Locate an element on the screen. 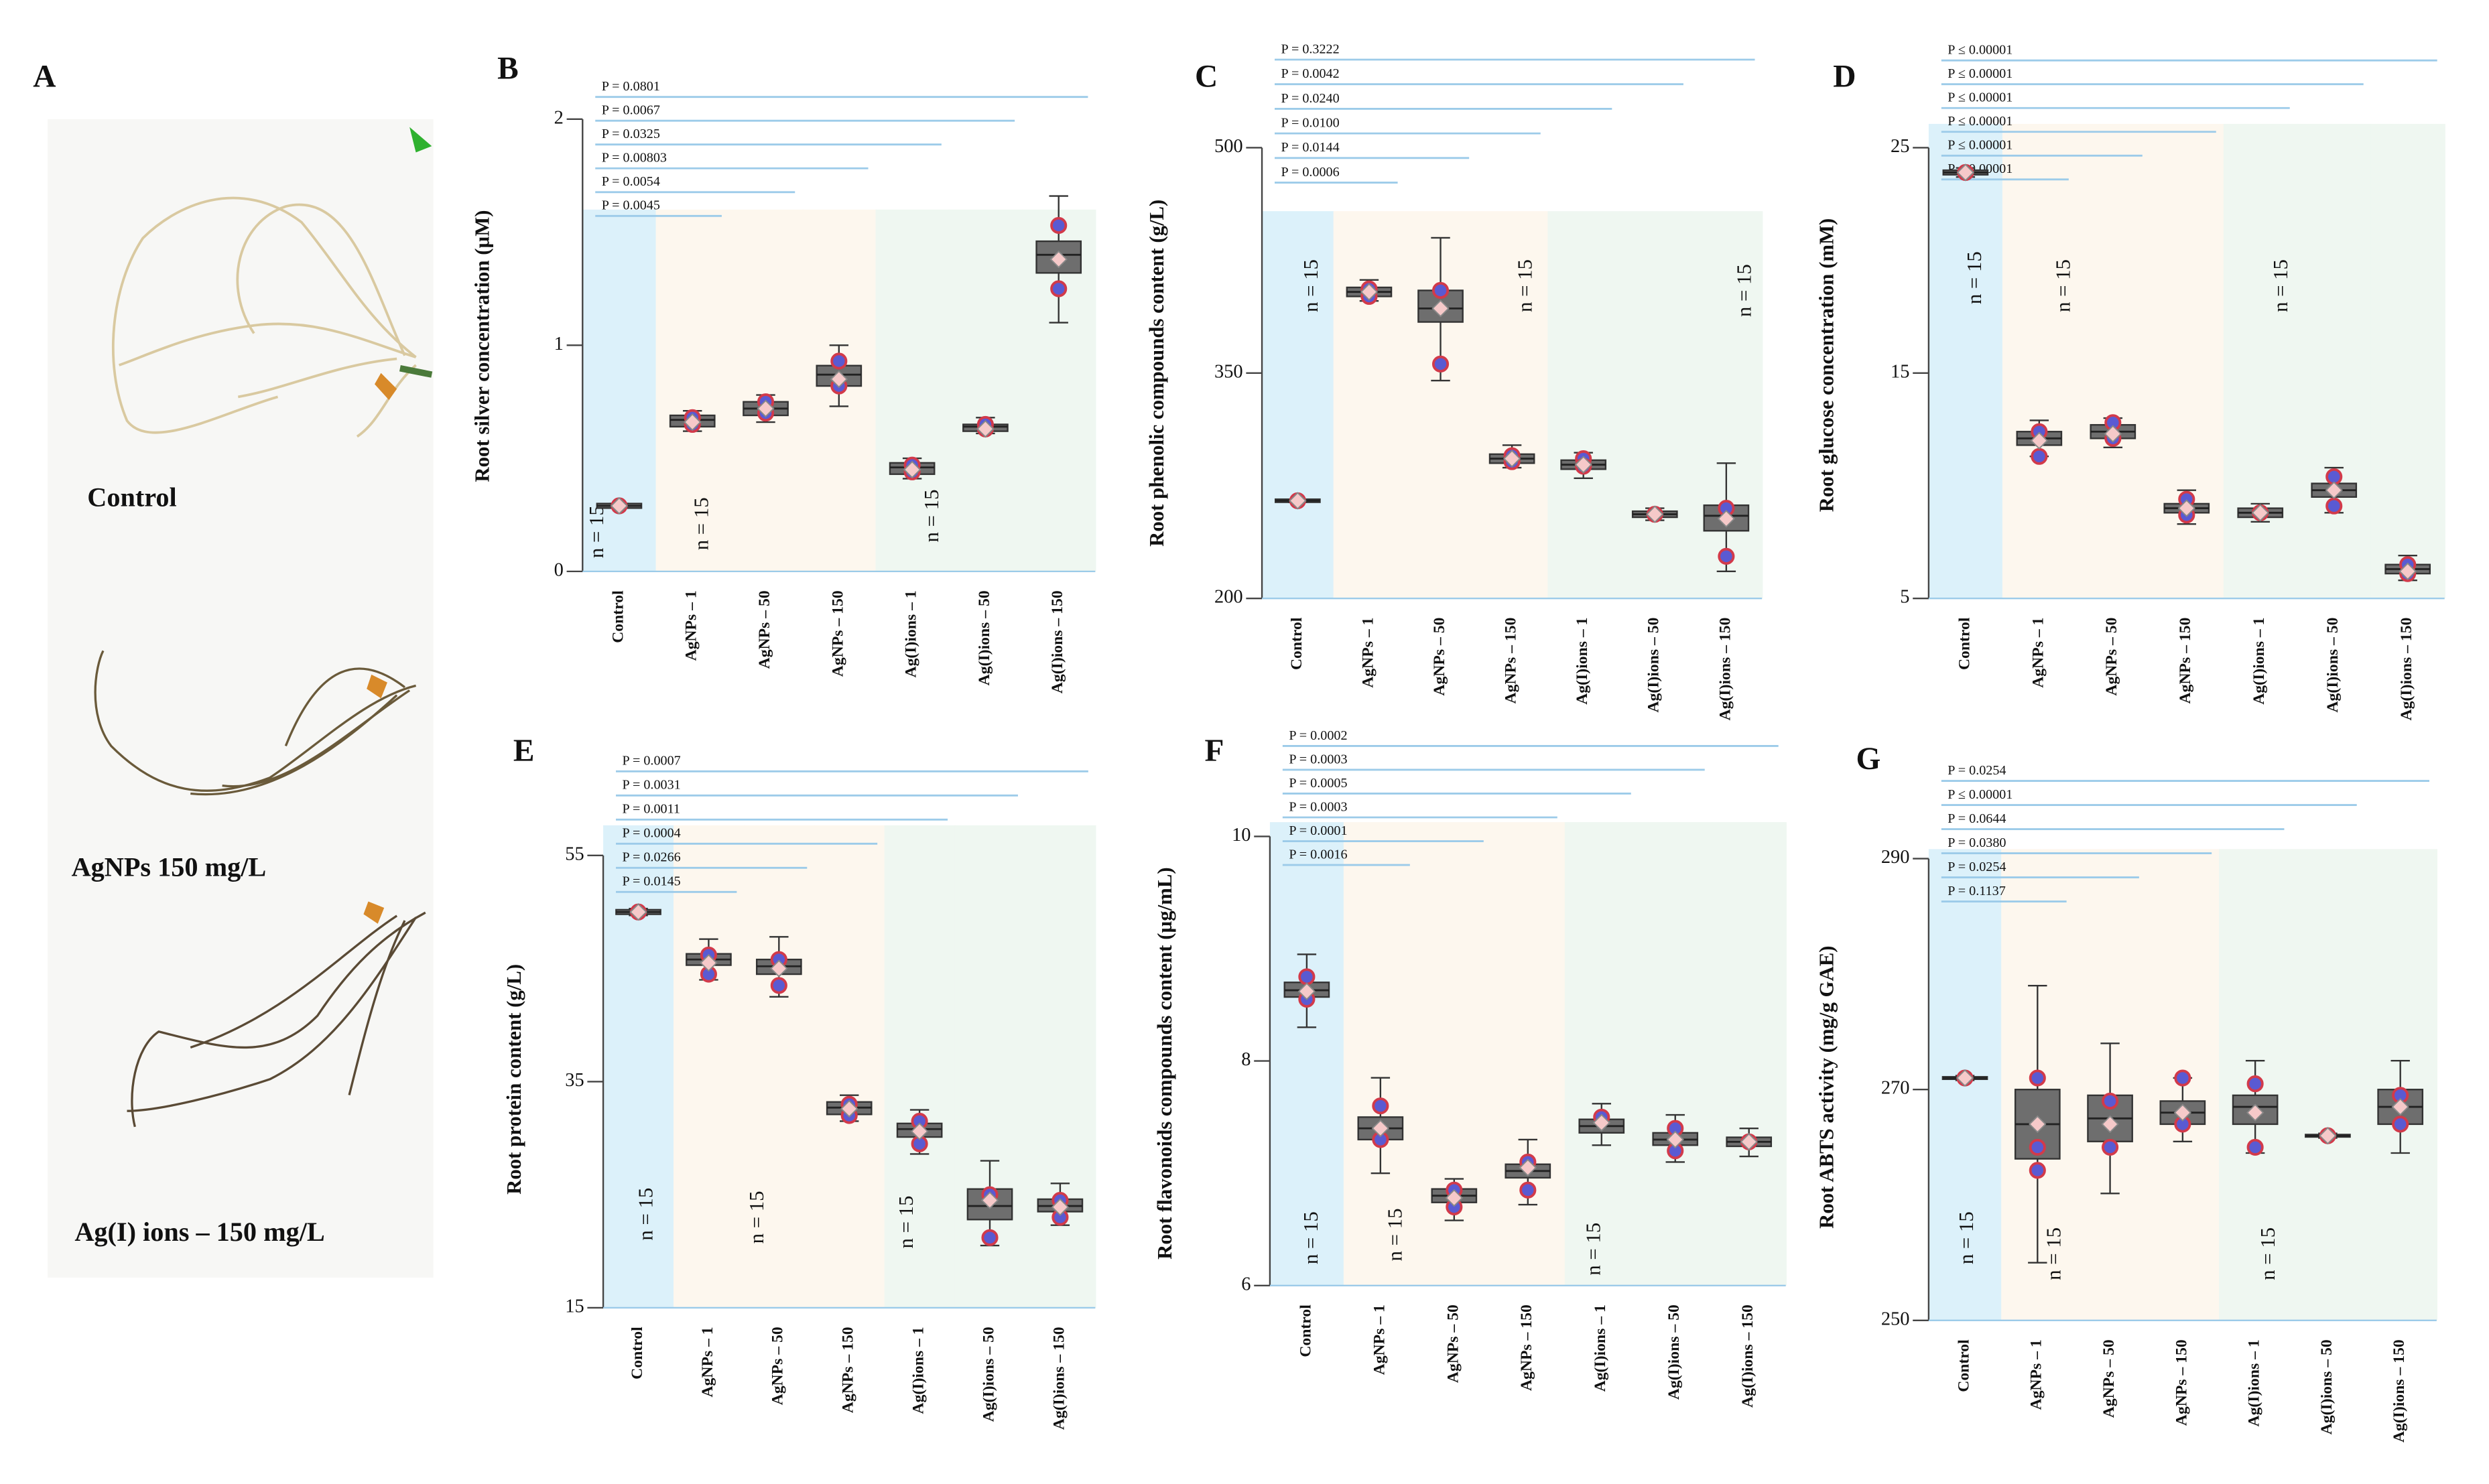  y-tick-label: 290 is located at coordinates (1896, 858).